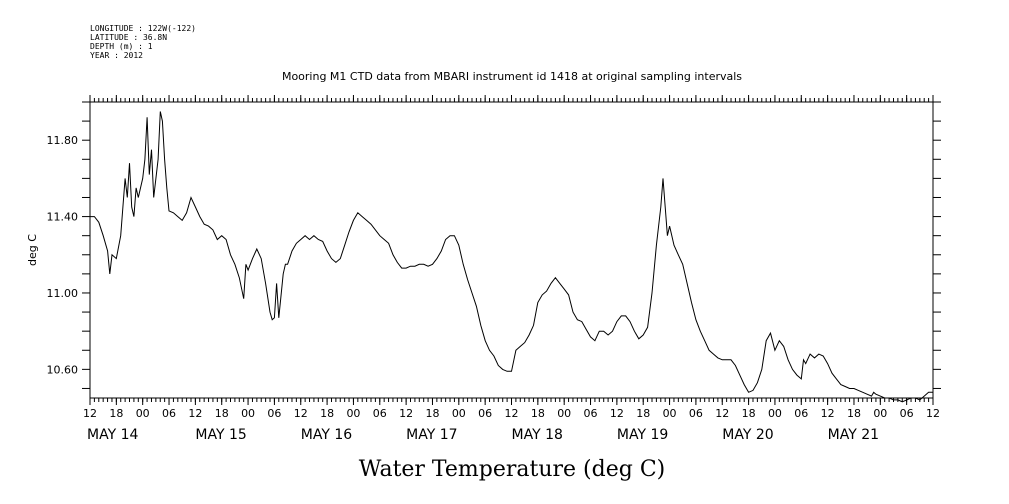 The image size is (1009, 504). What do you see at coordinates (220, 435) in the screenshot?
I see `day-label: MAY 15` at bounding box center [220, 435].